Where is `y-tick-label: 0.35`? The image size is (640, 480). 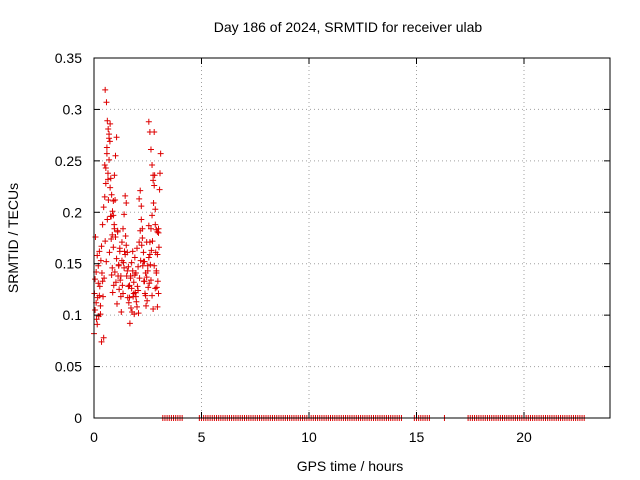 y-tick-label: 0.35 is located at coordinates (68, 58).